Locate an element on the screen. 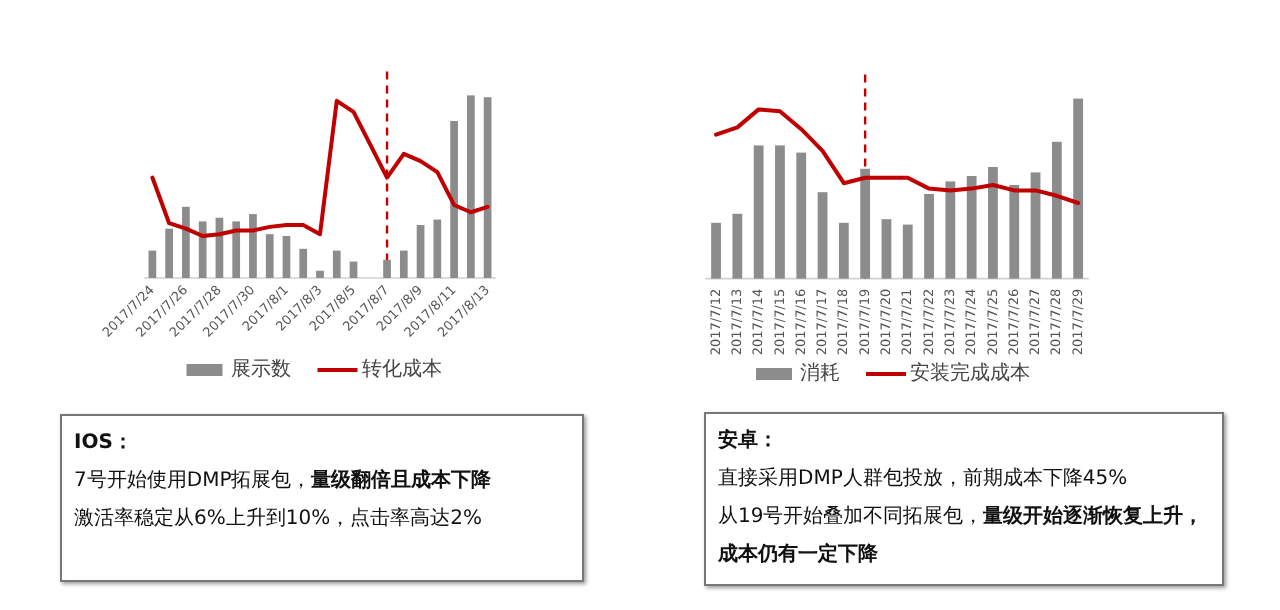 This screenshot has height=610, width=1280. text: 激活率稳定从6%上升到10%，点击率高达2% is located at coordinates (279, 519).